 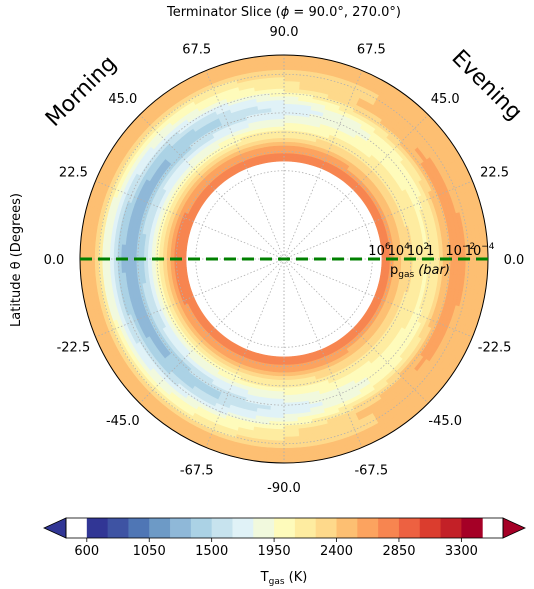 I want to click on colorbar-label-sub: gas, so click(x=277, y=582).